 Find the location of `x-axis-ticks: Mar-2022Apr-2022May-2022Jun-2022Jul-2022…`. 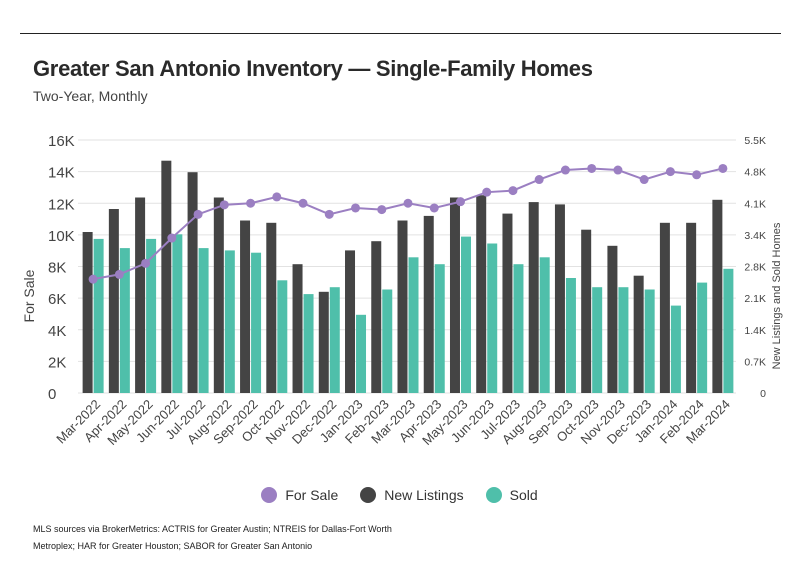

x-axis-ticks: Mar-2022Apr-2022May-2022Jun-2022Jul-2022… is located at coordinates (393, 422).